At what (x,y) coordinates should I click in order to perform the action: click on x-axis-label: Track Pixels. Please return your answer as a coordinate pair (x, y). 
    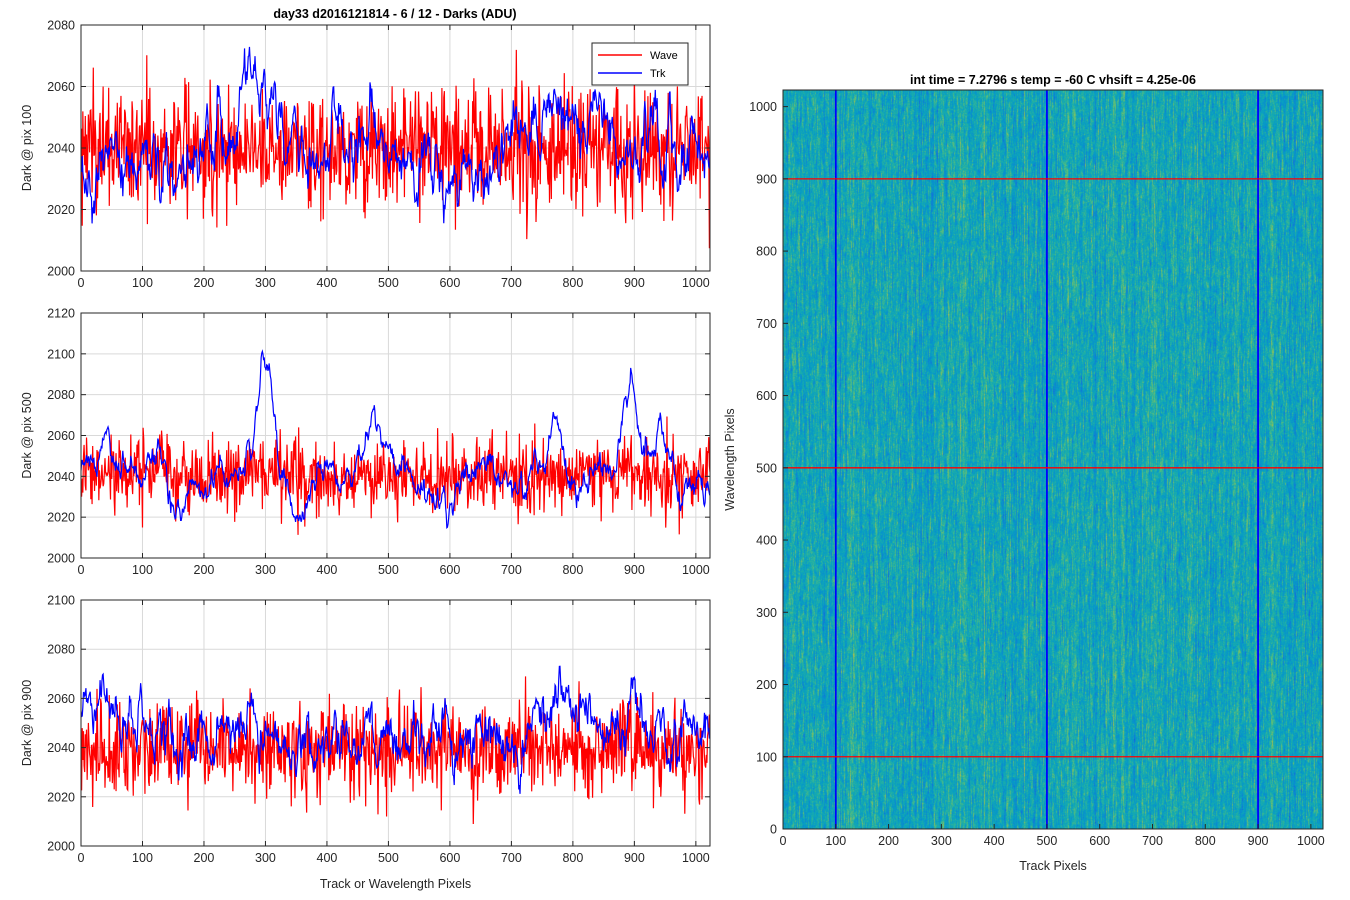
    Looking at the image, I should click on (1053, 866).